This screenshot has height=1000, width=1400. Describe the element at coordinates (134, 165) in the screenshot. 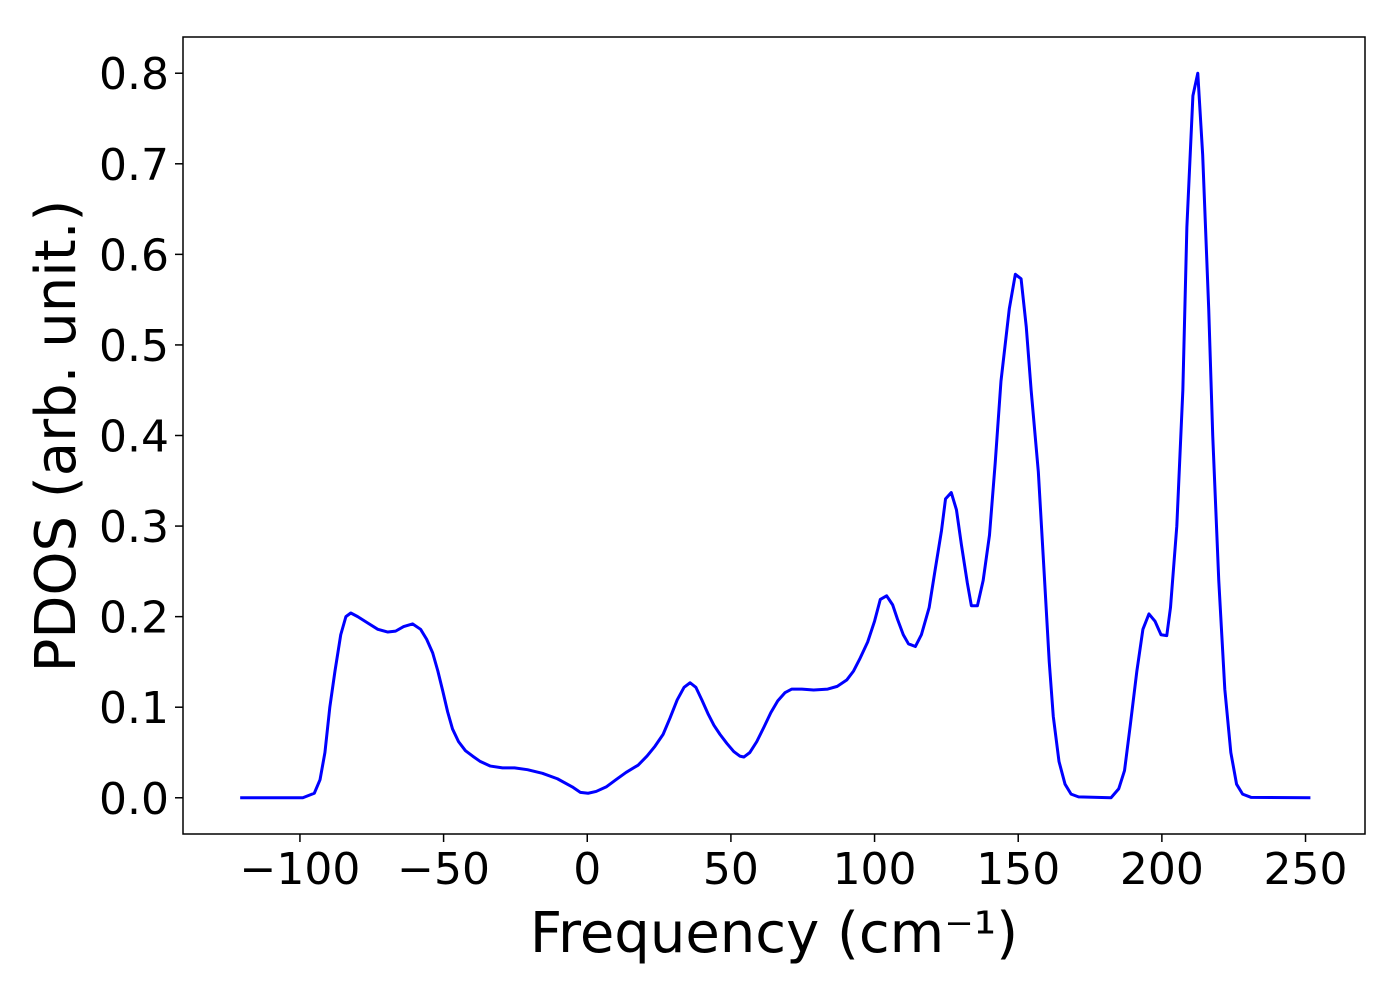

I see `y-tick-label: 0.7` at that location.